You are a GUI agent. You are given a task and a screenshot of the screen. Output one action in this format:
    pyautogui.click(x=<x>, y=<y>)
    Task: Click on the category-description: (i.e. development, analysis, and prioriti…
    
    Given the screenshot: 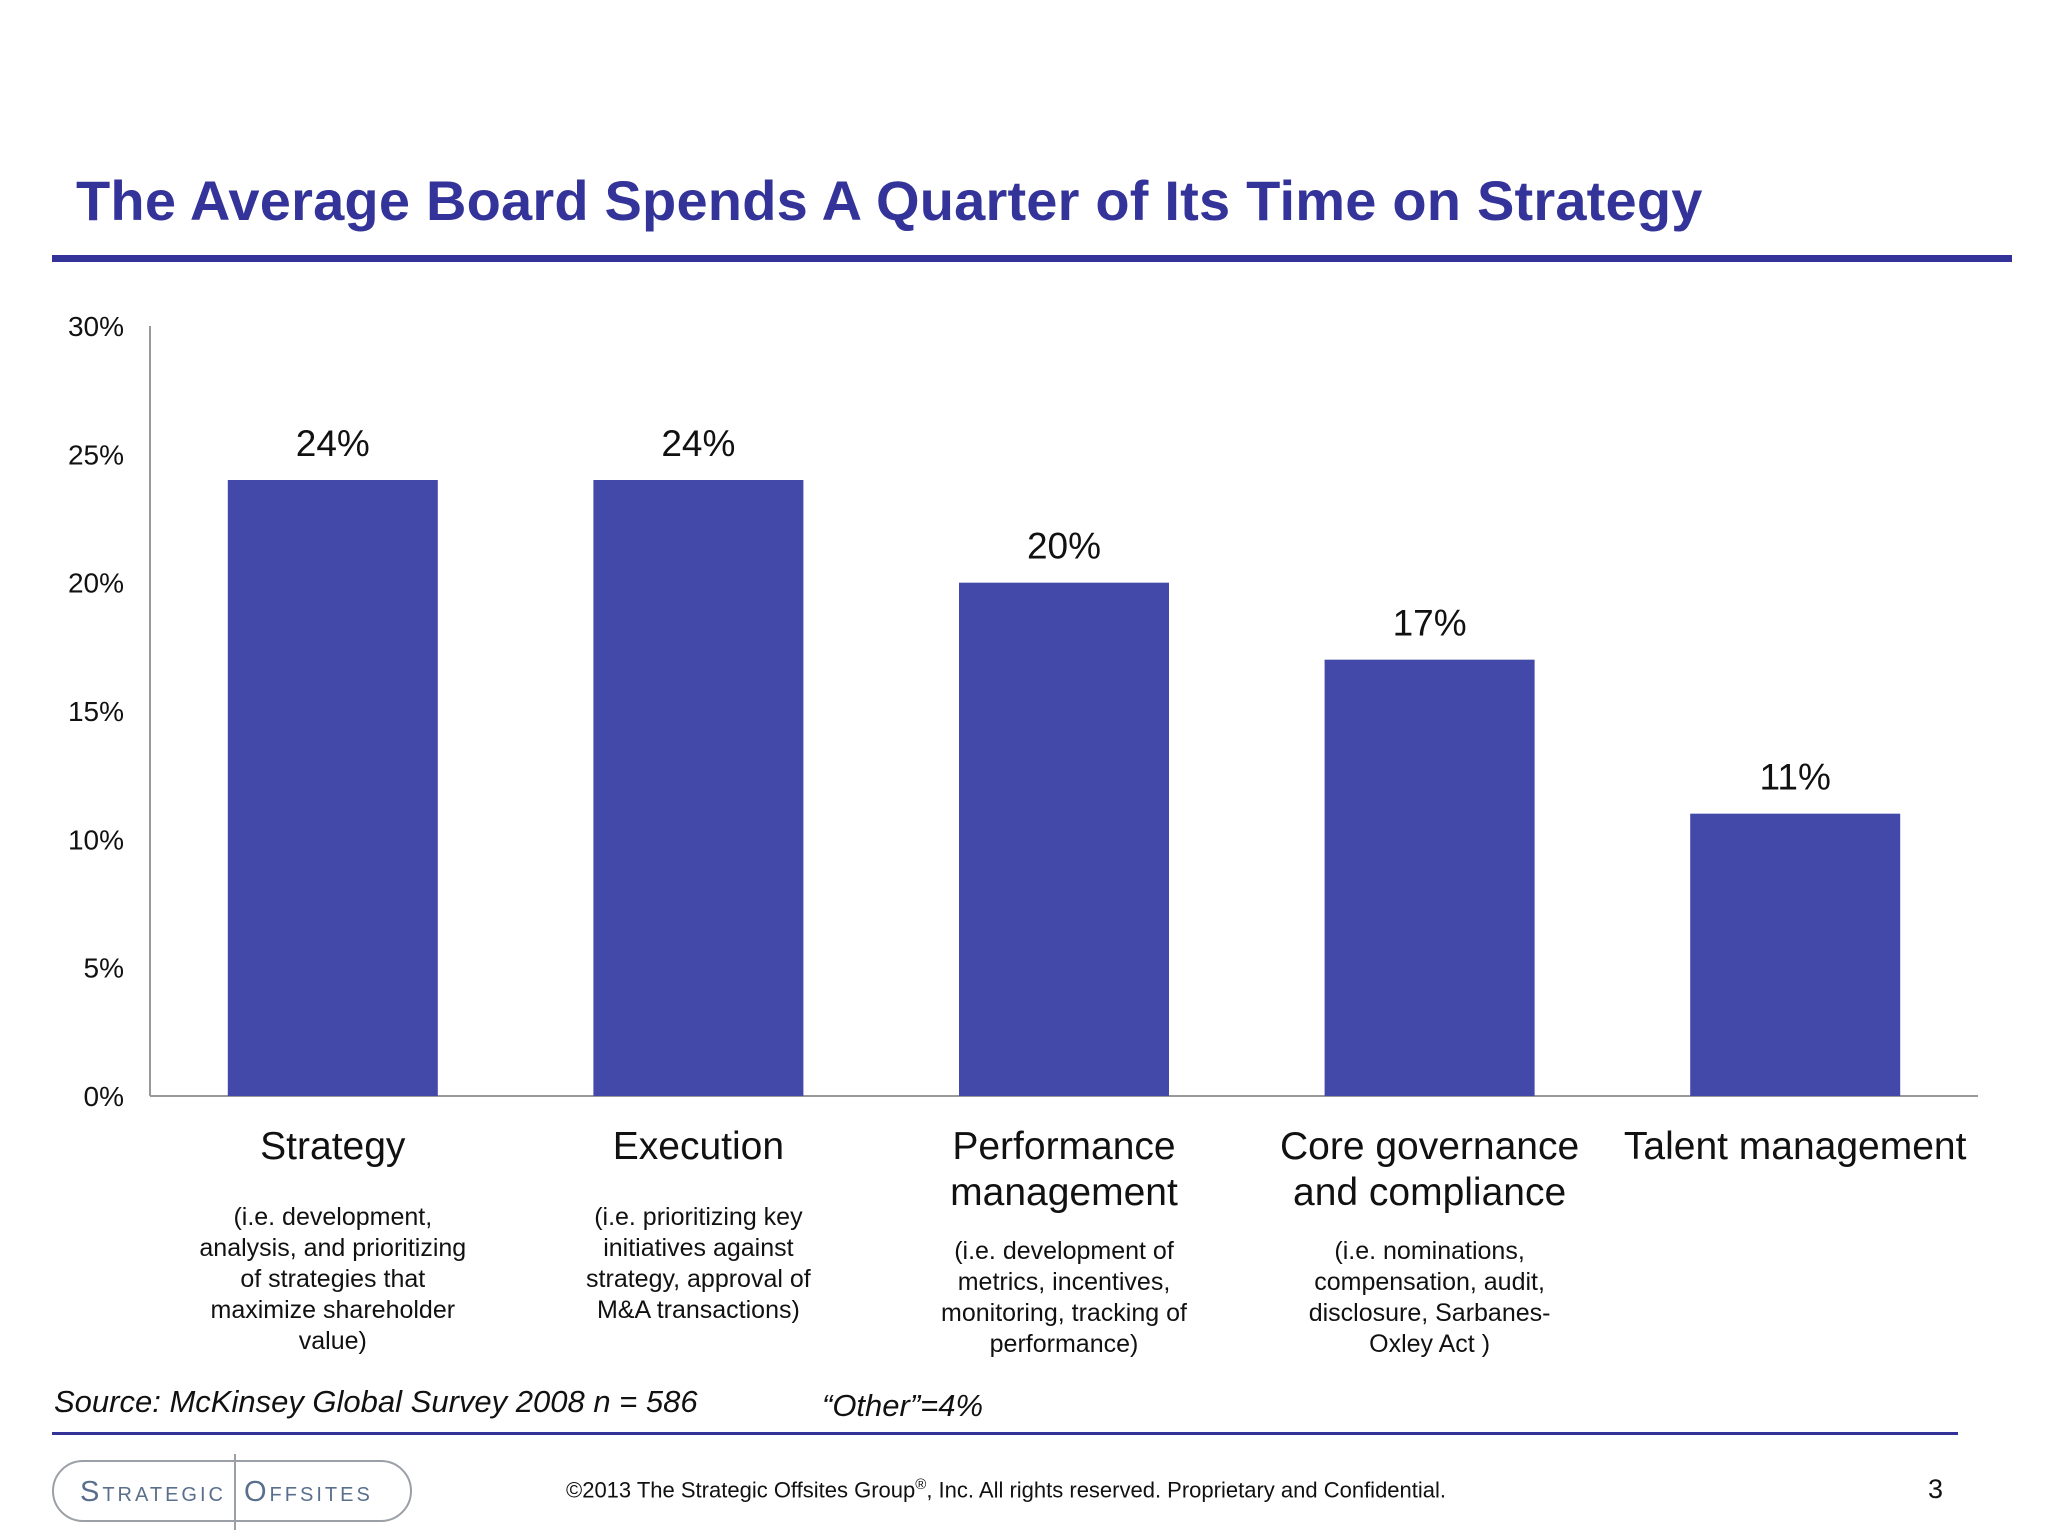 What is the action you would take?
    pyautogui.click(x=333, y=1279)
    